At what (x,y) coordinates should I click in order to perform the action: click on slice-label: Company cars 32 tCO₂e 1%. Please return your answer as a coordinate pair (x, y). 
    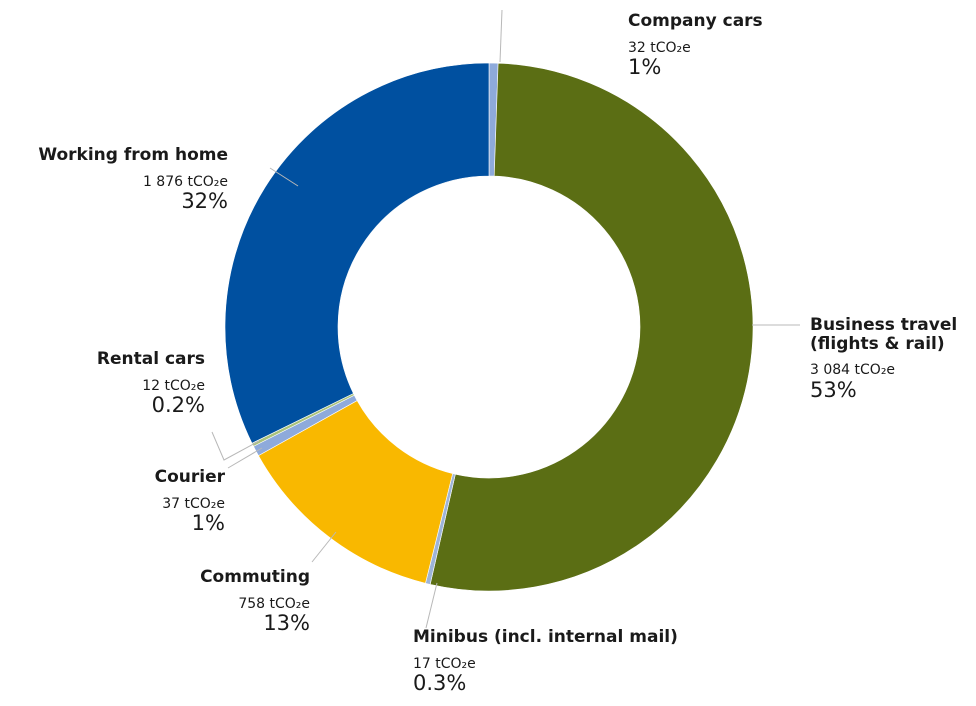
    Looking at the image, I should click on (728, 45).